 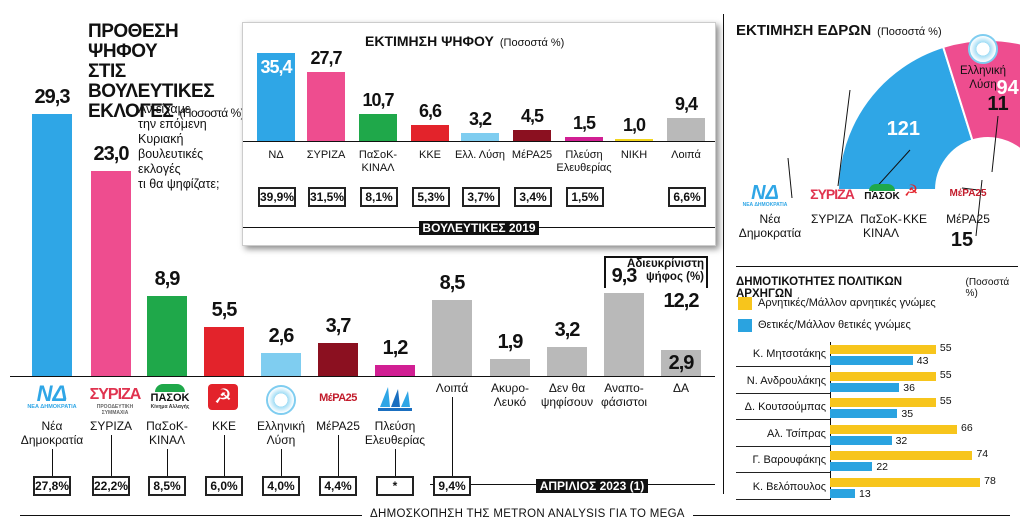 What do you see at coordinates (379, 197) in the screenshot?
I see `elections-2019-box: 8,1%` at bounding box center [379, 197].